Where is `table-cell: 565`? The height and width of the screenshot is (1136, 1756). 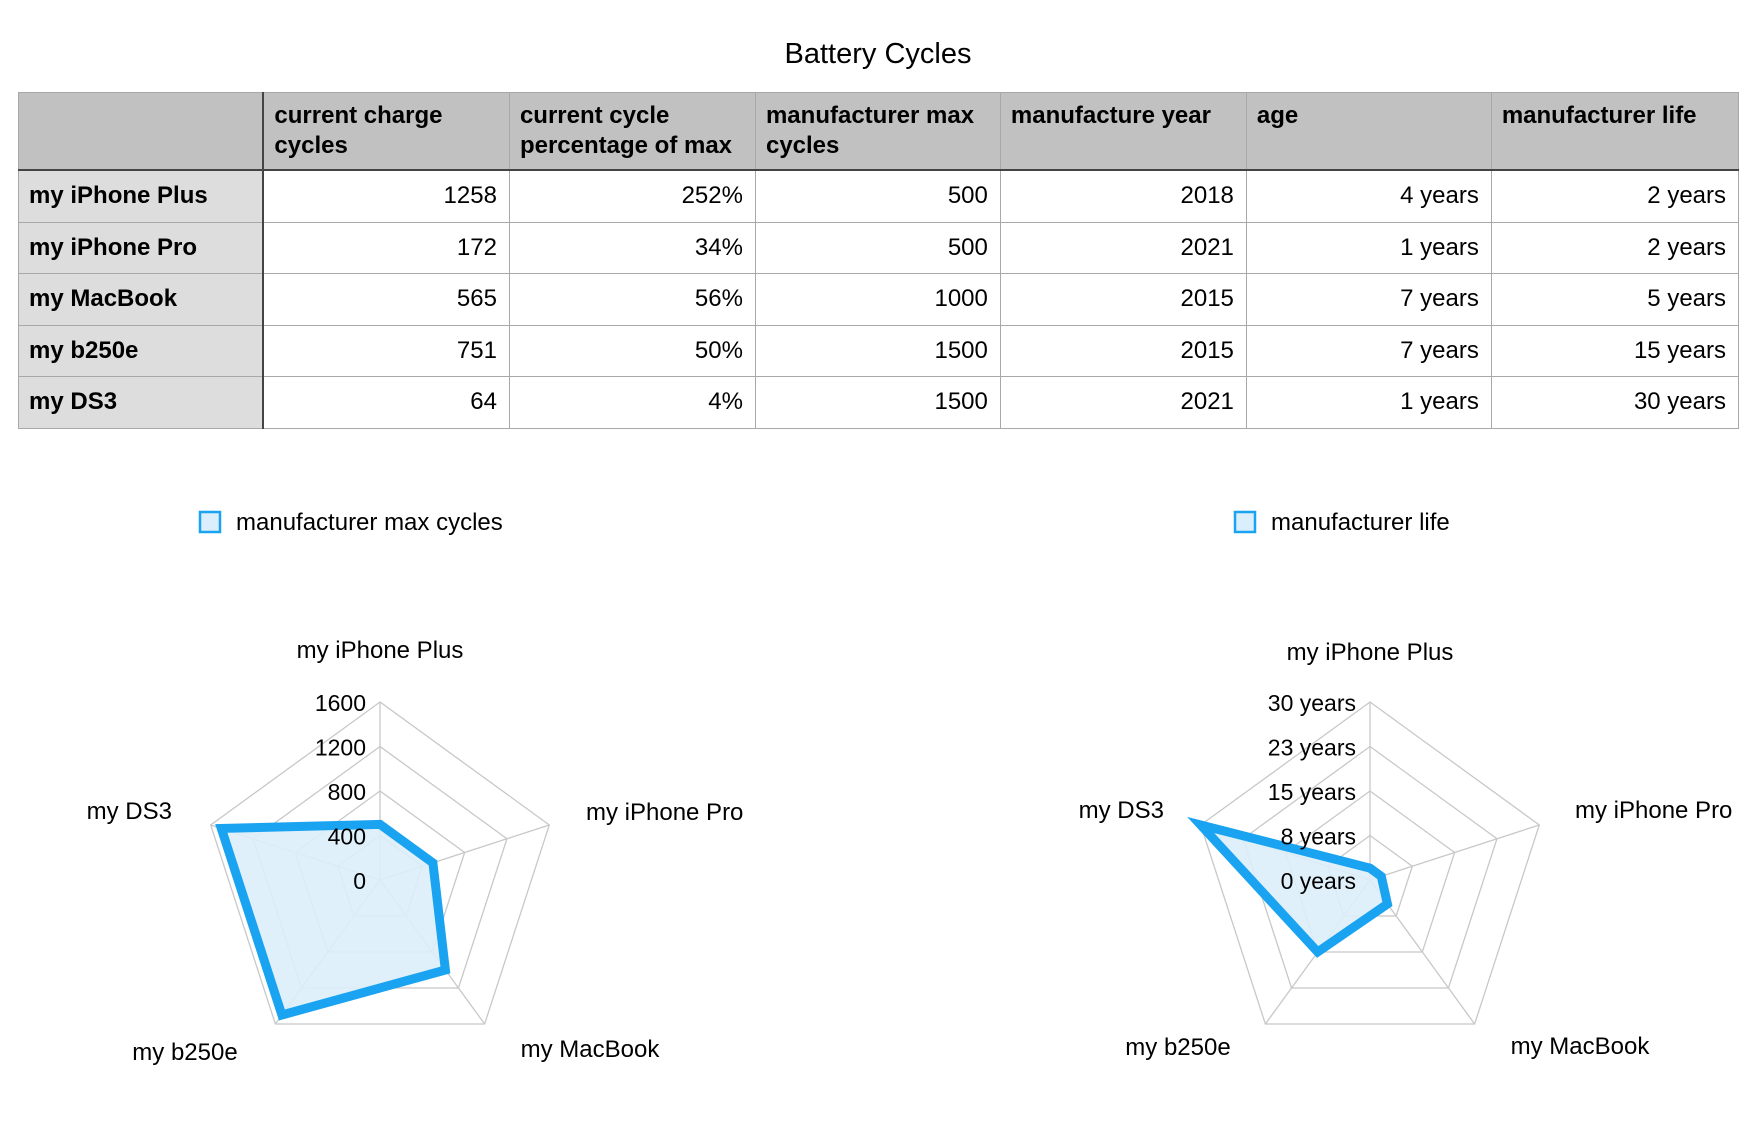
table-cell: 565 is located at coordinates (386, 299).